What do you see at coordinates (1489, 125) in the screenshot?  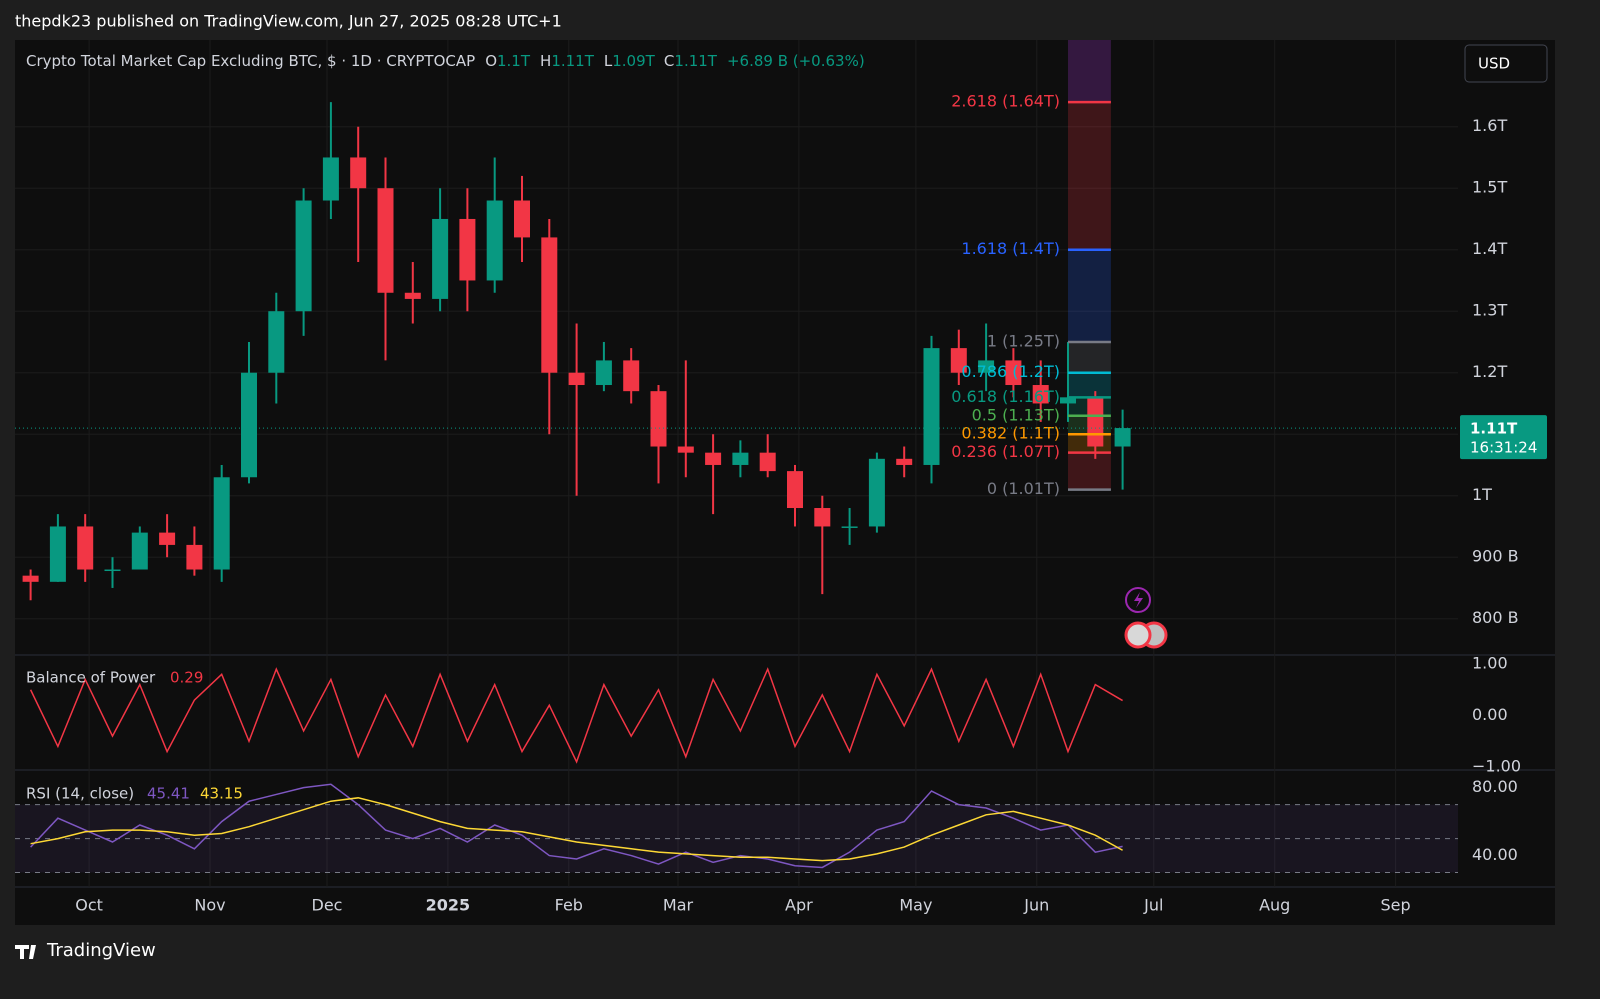 I see `y-tick-label: 1.6T` at bounding box center [1489, 125].